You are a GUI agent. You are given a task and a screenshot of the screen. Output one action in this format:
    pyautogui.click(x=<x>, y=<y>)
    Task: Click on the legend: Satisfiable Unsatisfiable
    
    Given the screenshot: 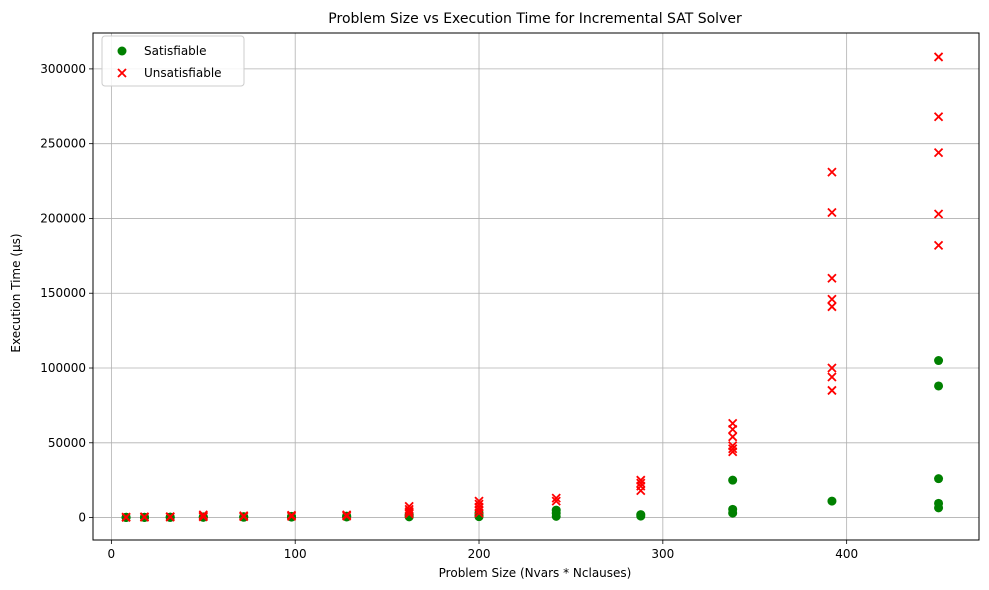 What is the action you would take?
    pyautogui.click(x=173, y=61)
    